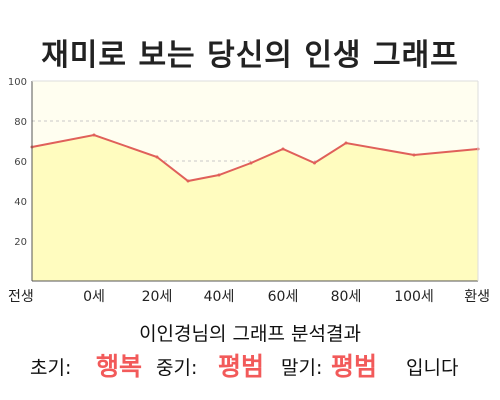 Image resolution: width=500 pixels, height=400 pixels. I want to click on x-tick-label: 전생, so click(21, 297).